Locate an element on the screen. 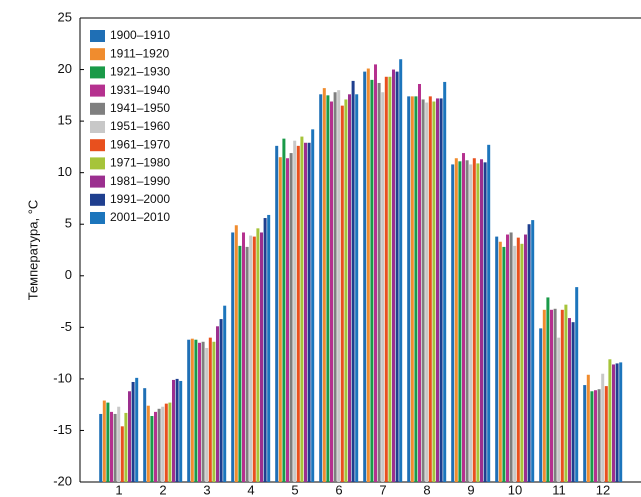 This screenshot has width=641, height=497. y-tick-label: 15 is located at coordinates (65, 120).